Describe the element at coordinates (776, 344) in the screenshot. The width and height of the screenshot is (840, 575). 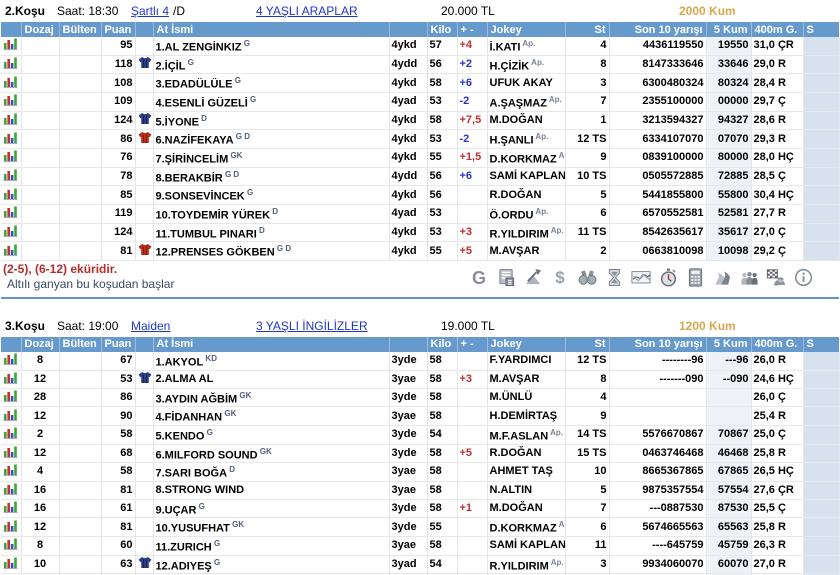
I see `col-header-400m: 400m G.` at that location.